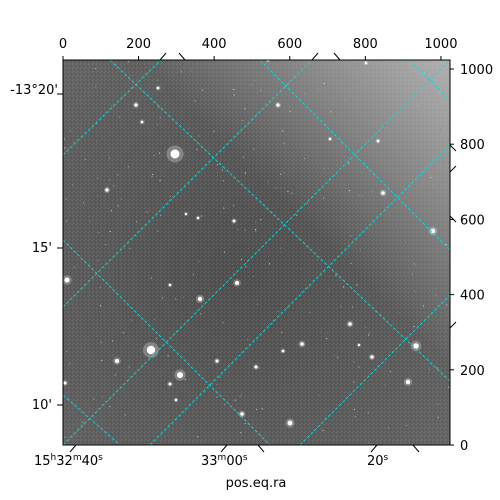  I want to click on right-tick-label: 200, so click(472, 371).